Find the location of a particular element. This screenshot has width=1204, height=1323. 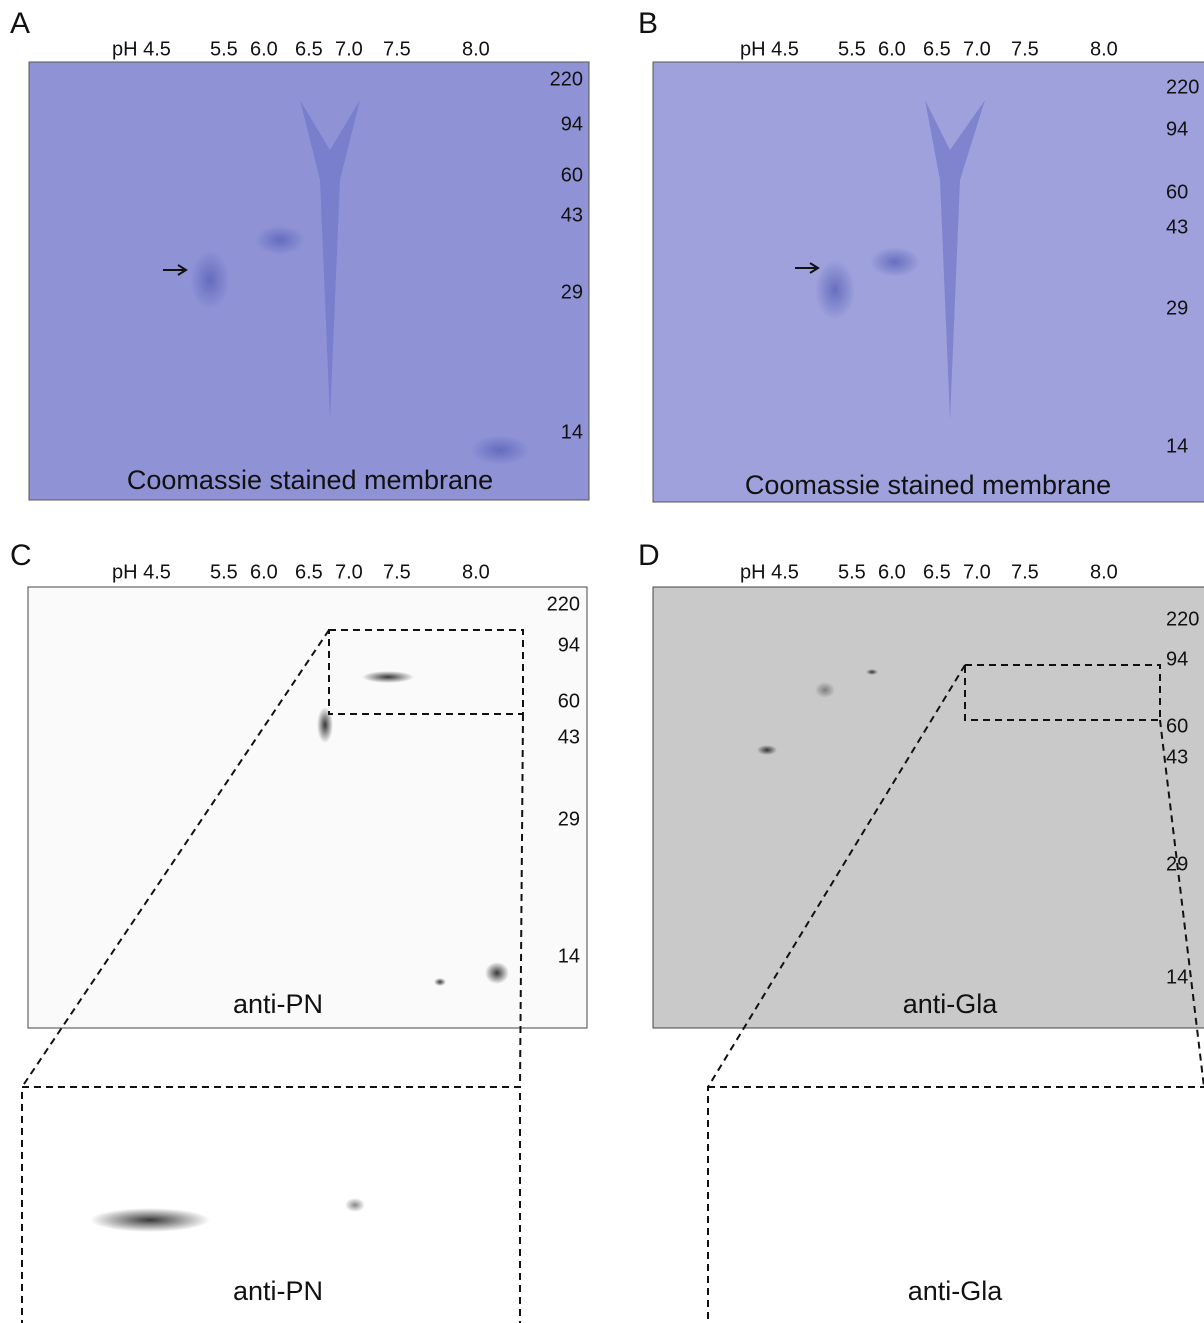

panel-letter: D is located at coordinates (649, 555).